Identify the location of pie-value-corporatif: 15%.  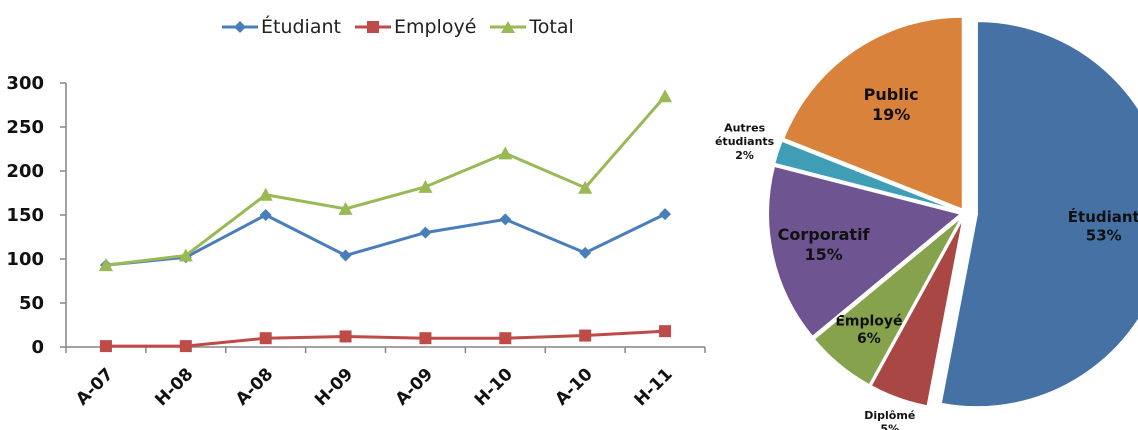
(823, 254).